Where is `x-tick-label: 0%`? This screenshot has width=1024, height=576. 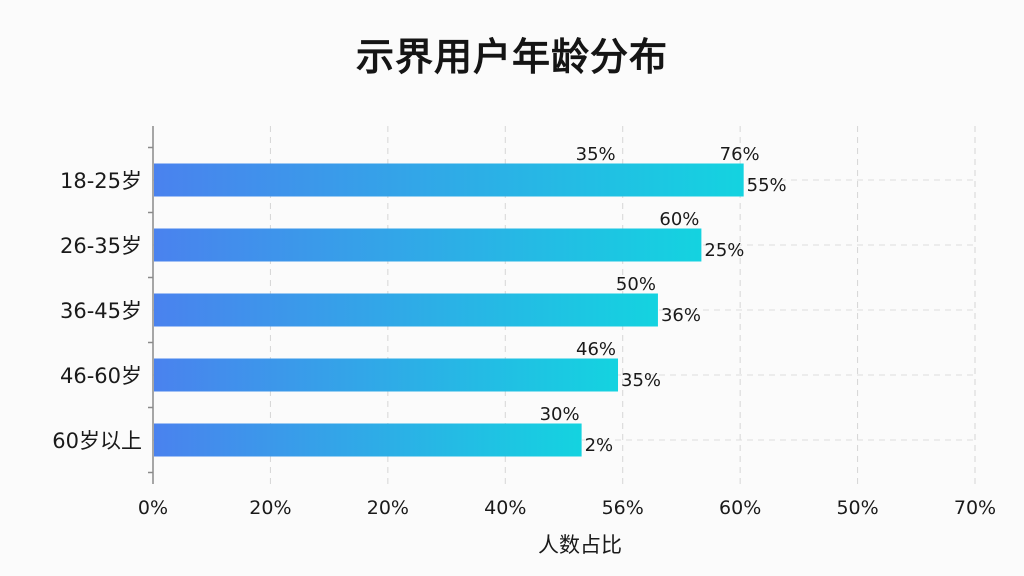
x-tick-label: 0% is located at coordinates (153, 508).